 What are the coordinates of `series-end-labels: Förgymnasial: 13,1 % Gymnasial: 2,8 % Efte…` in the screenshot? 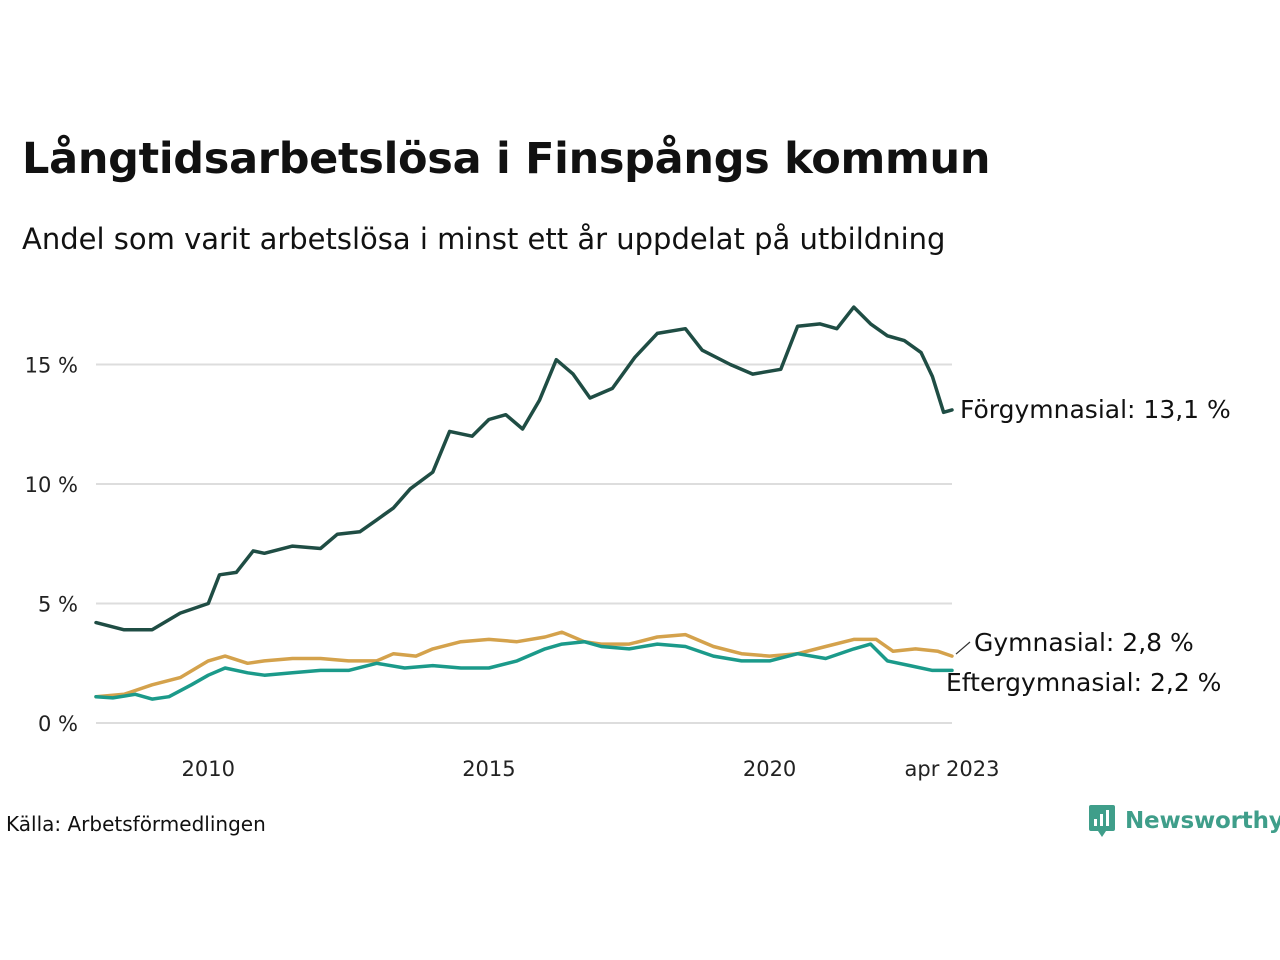 It's located at (1088, 546).